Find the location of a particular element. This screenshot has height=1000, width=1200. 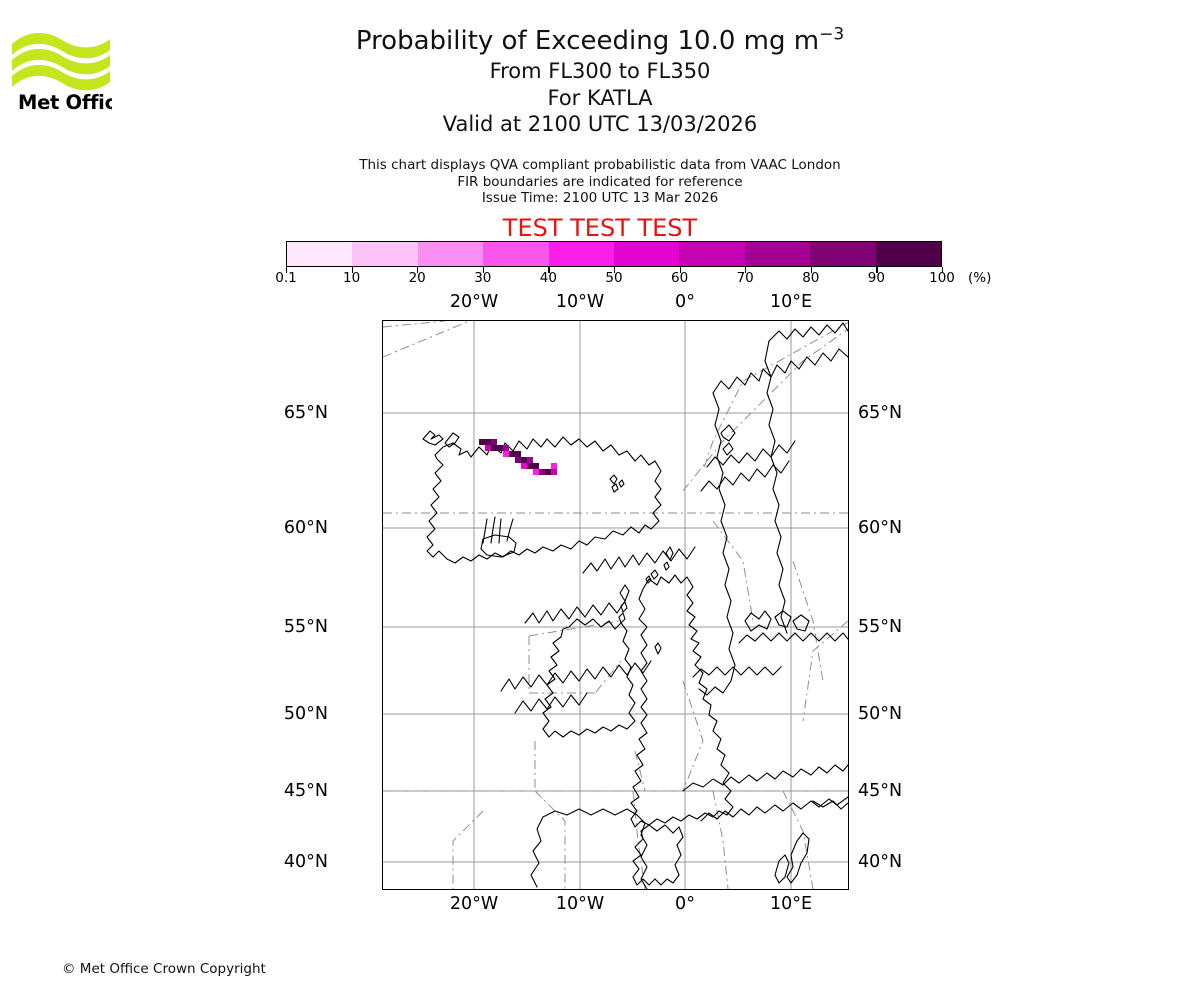

lat-label-left-1: 60°N is located at coordinates (305, 528).